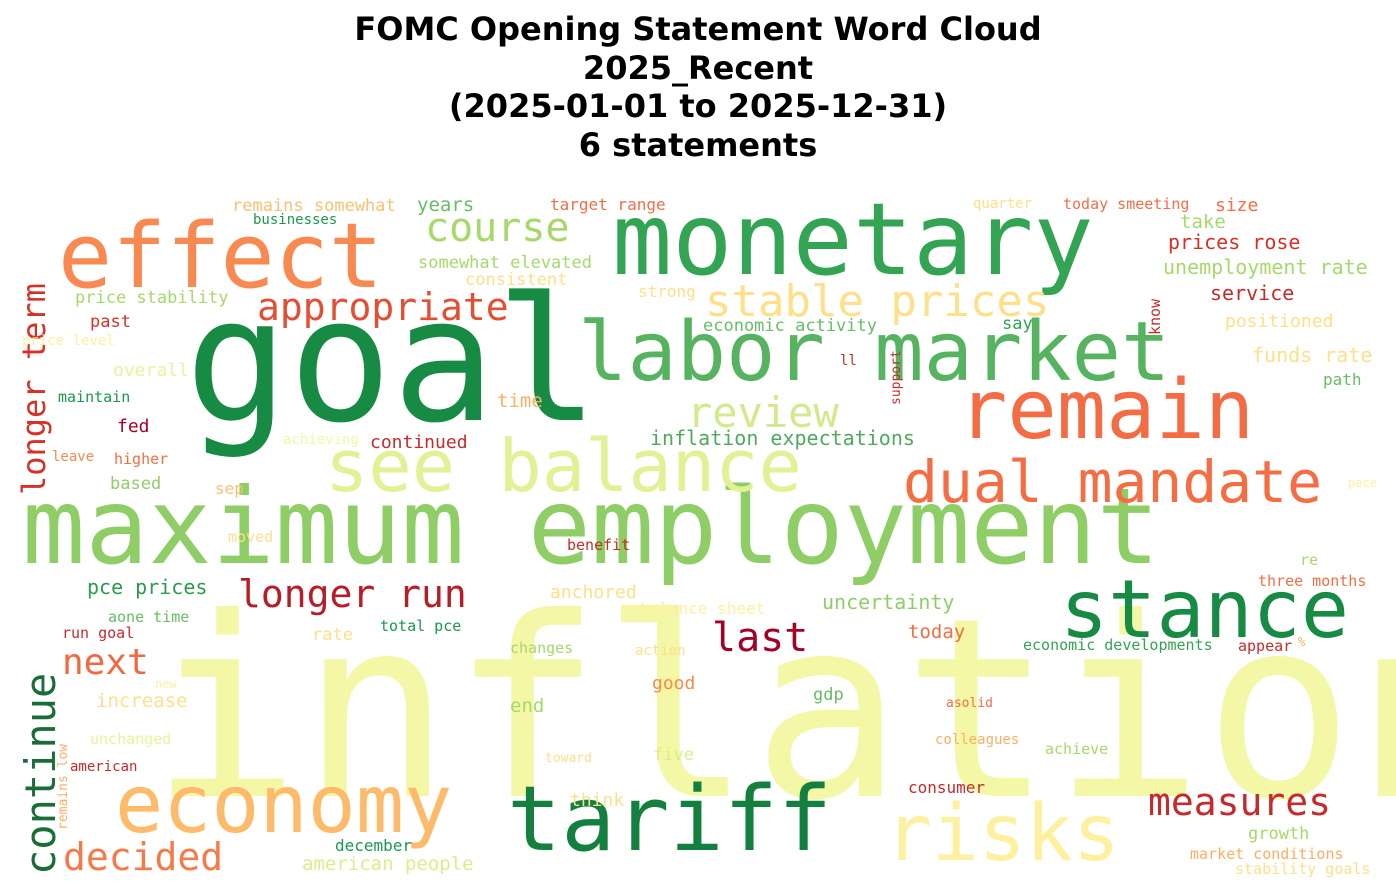 The width and height of the screenshot is (1396, 896). Describe the element at coordinates (896, 377) in the screenshot. I see `word-support: support` at that location.